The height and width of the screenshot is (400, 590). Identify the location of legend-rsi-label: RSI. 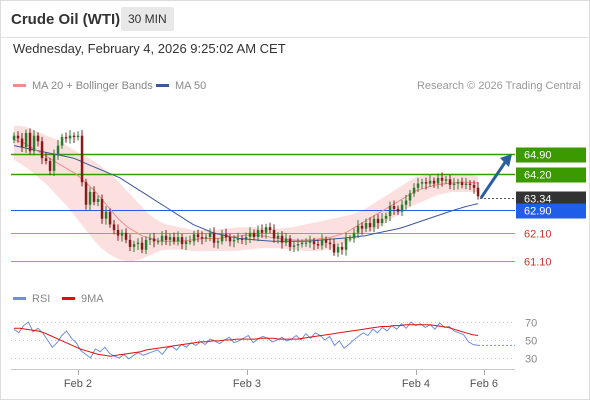
(41, 299).